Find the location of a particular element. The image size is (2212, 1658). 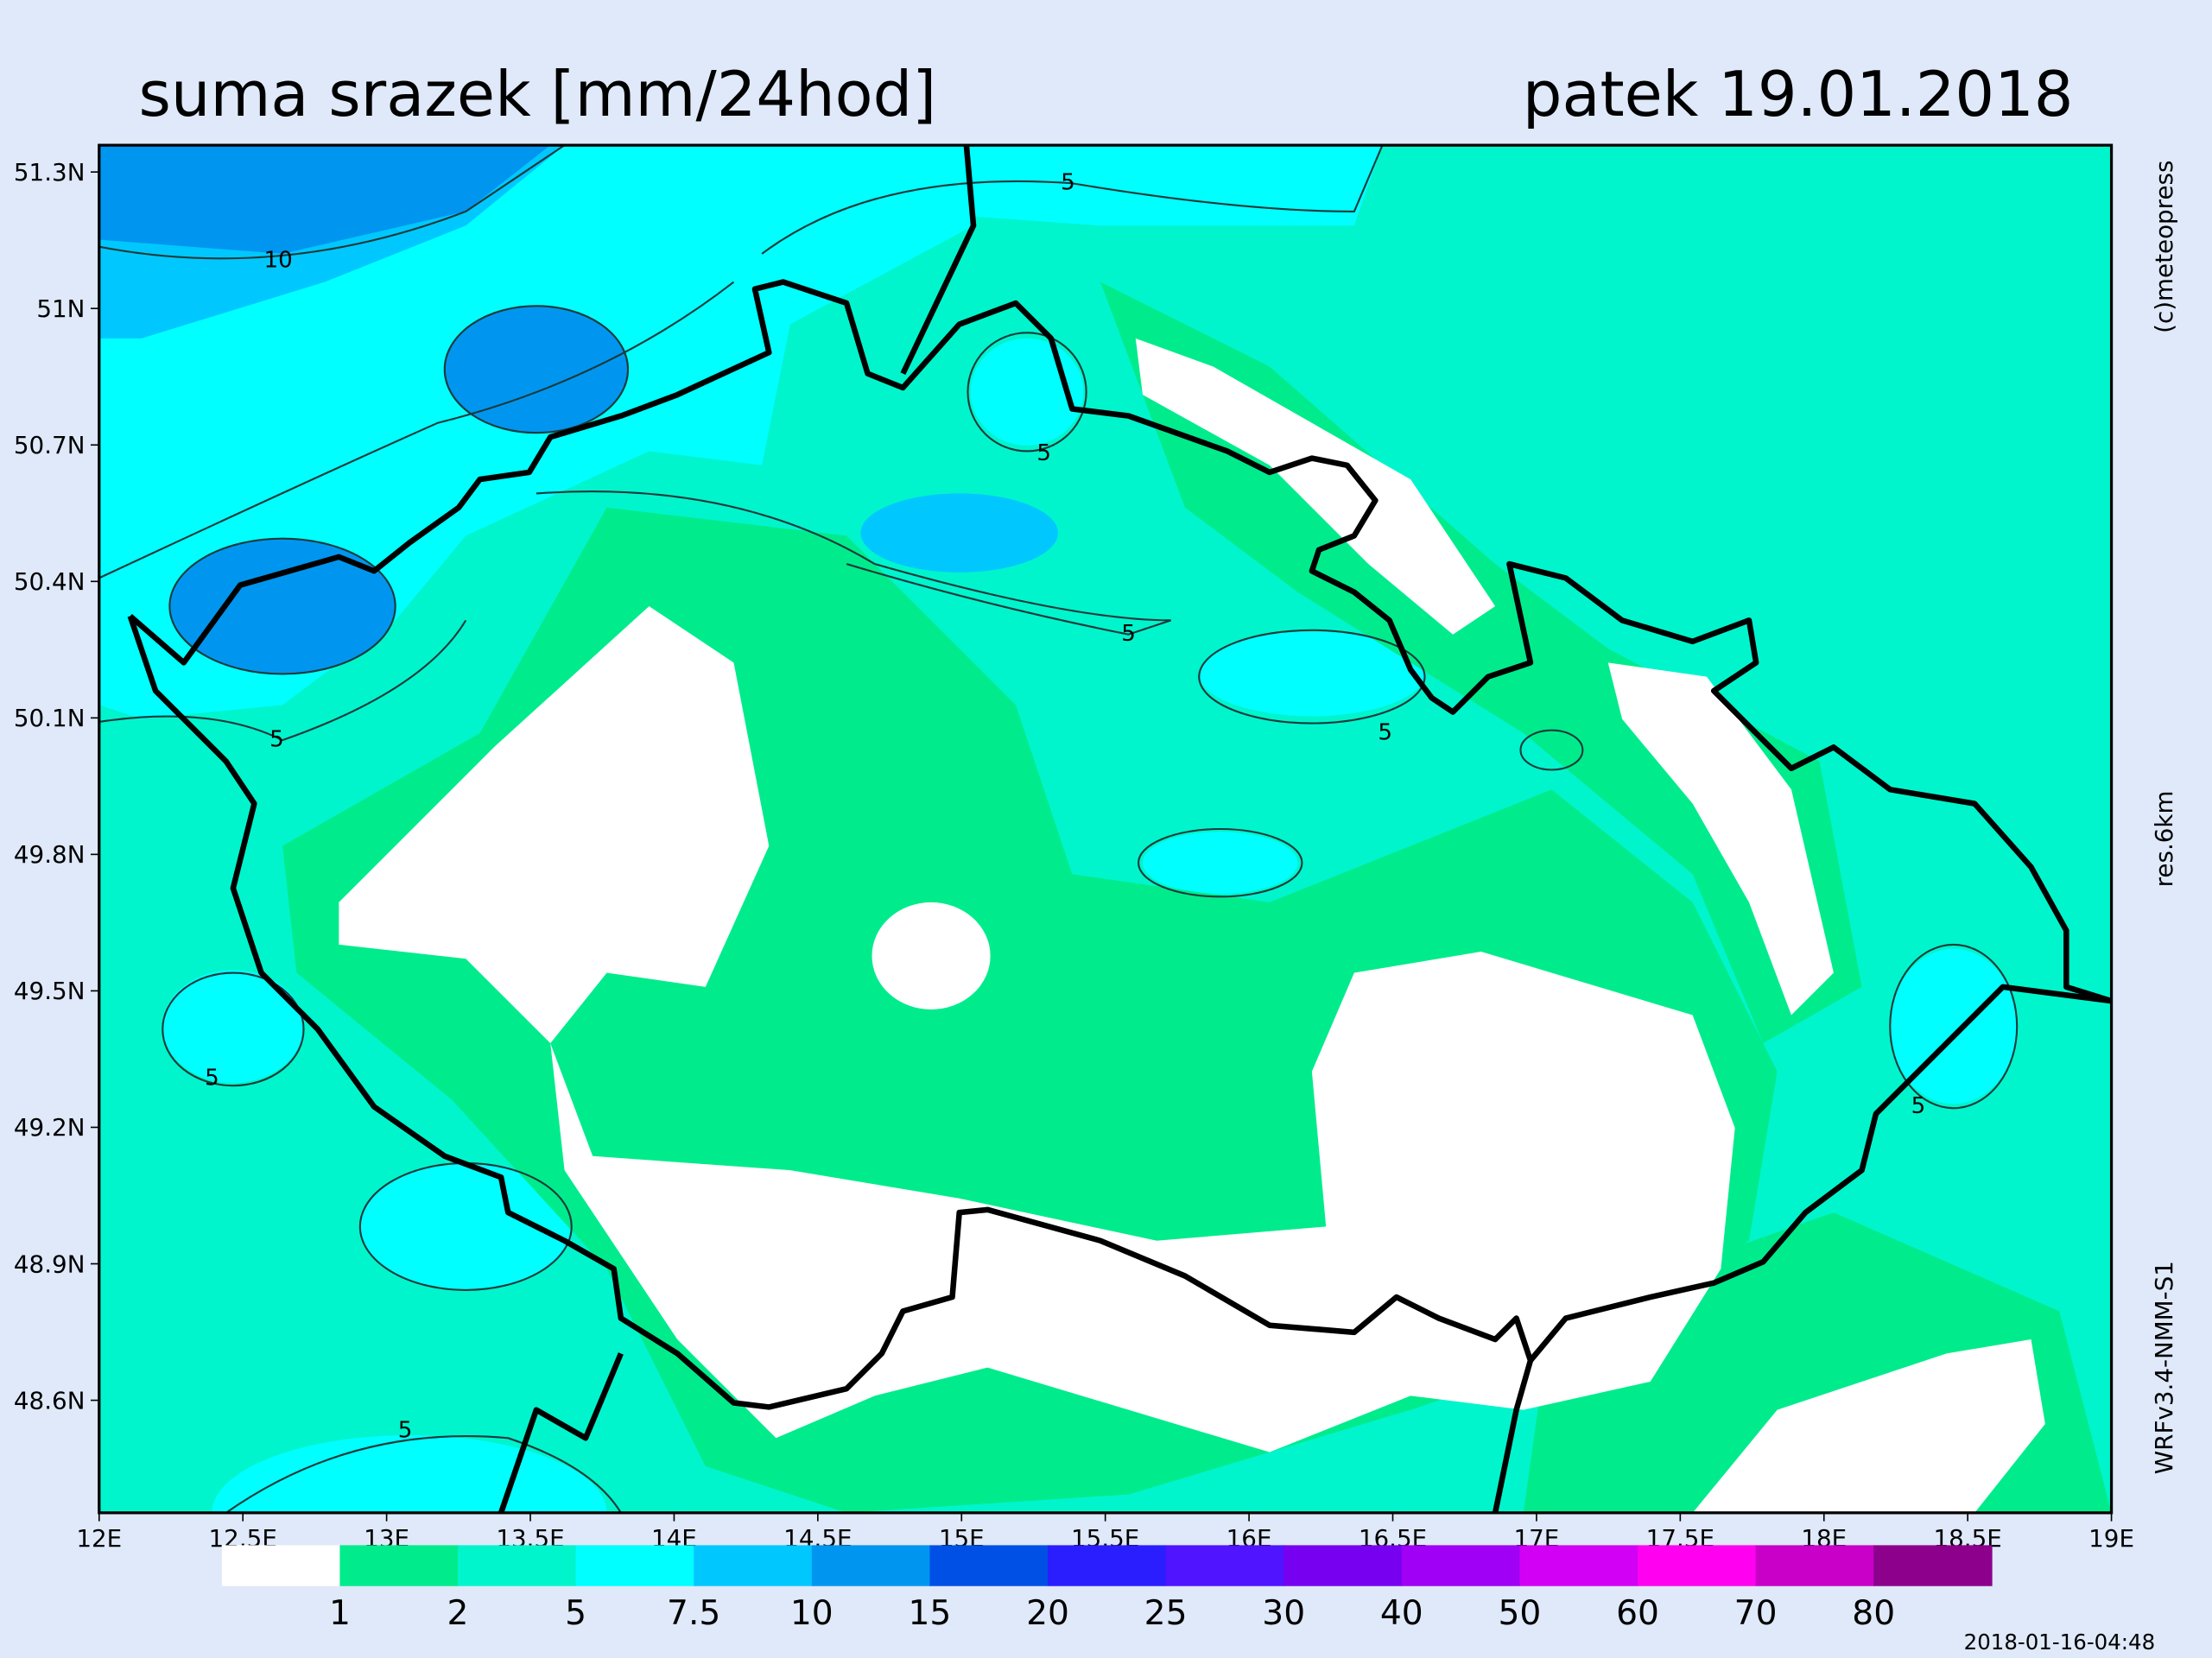

lat-label: 51.3N is located at coordinates (50, 172).